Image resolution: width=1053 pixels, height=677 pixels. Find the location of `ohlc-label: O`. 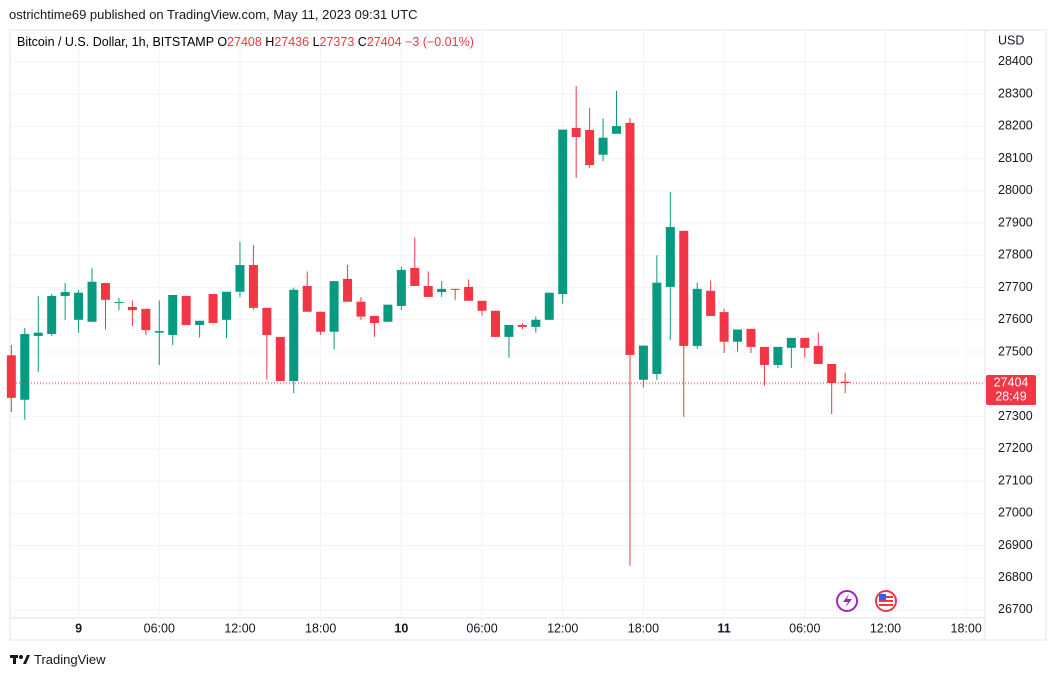

ohlc-label: O is located at coordinates (222, 42).